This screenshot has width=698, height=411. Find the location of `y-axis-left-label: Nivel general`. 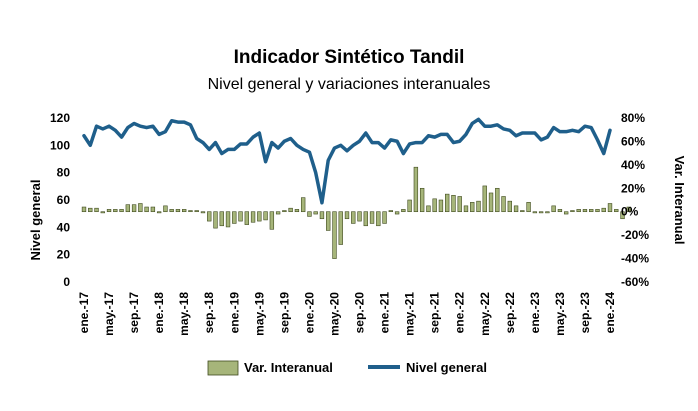

y-axis-left-label: Nivel general is located at coordinates (35, 220).